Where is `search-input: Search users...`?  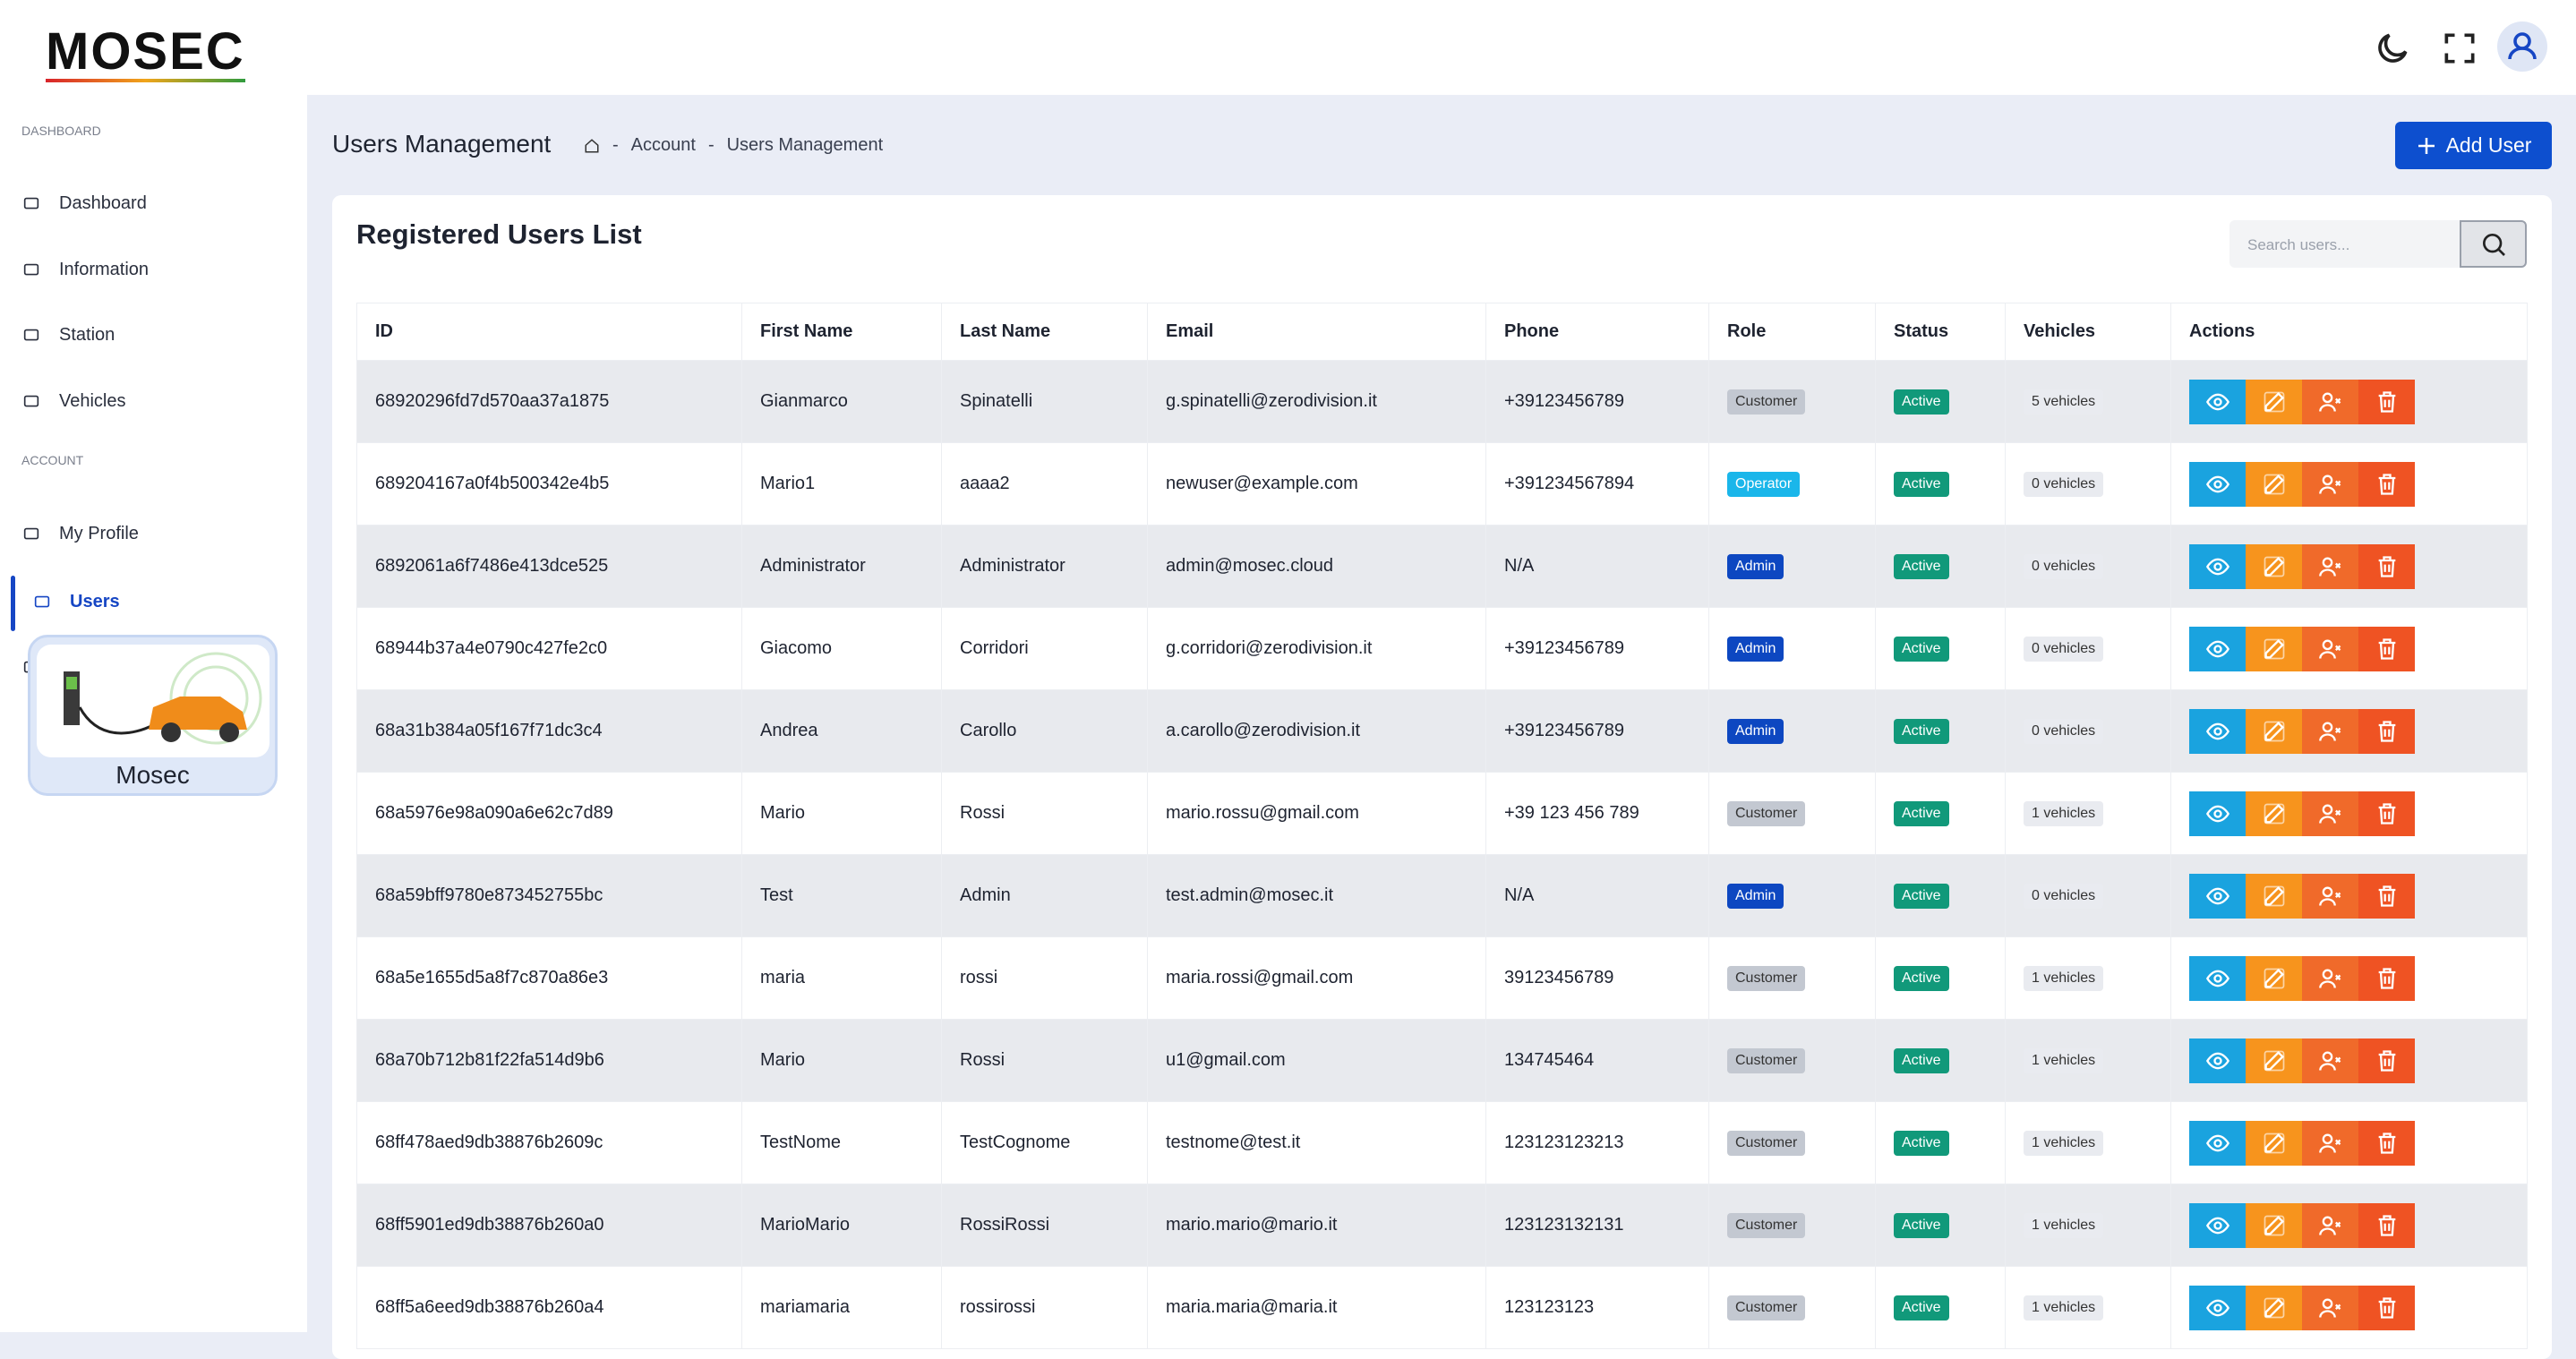 search-input: Search users... is located at coordinates (2344, 244).